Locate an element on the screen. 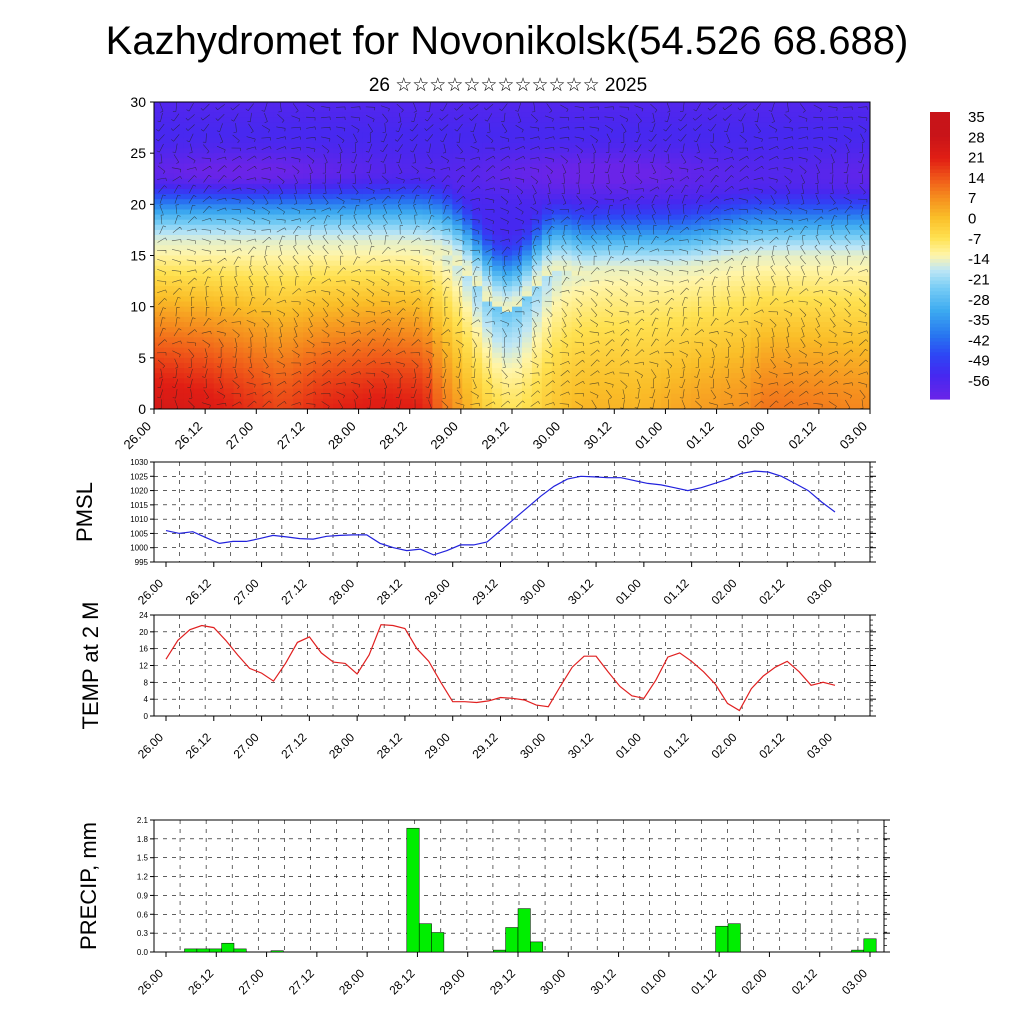  colorbar-label: 28 is located at coordinates (976, 137).